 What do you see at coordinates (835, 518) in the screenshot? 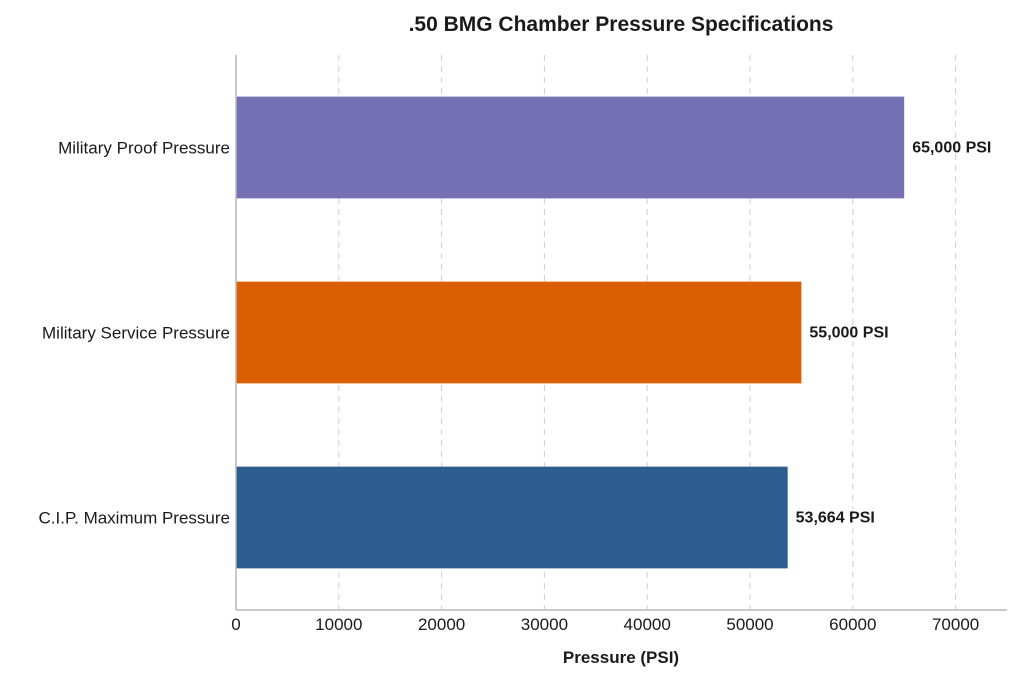
I see `data-label: 53,664 PSI` at bounding box center [835, 518].